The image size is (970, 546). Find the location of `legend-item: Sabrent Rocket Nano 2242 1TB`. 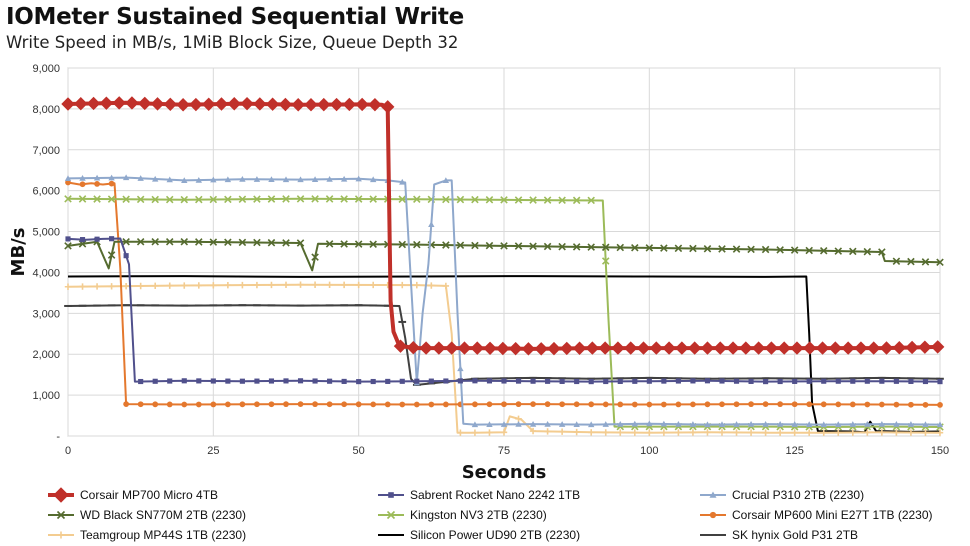

legend-item: Sabrent Rocket Nano 2242 1TB is located at coordinates (479, 495).